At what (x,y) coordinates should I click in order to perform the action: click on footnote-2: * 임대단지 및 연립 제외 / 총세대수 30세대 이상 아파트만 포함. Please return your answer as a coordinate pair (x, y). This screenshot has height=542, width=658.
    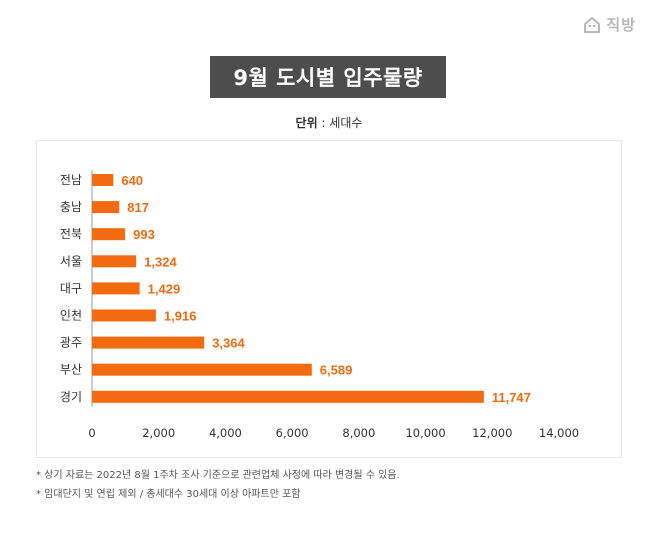
    Looking at the image, I should click on (168, 494).